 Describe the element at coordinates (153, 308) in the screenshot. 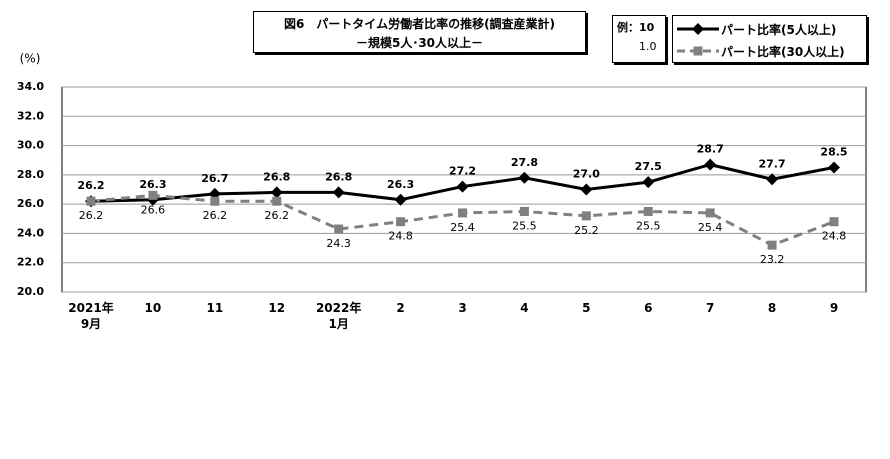

I see `x-tick-label: 10` at that location.